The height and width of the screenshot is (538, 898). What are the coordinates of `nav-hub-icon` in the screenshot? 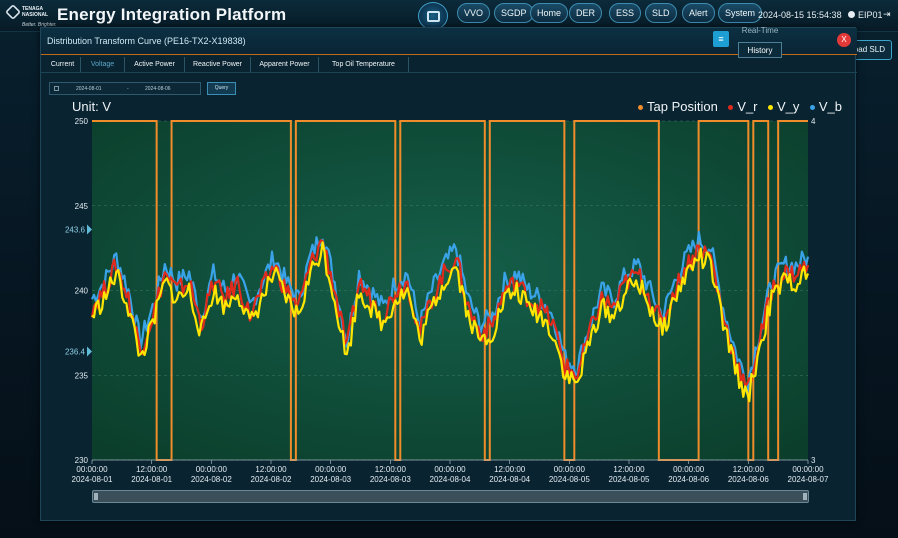 It's located at (433, 16).